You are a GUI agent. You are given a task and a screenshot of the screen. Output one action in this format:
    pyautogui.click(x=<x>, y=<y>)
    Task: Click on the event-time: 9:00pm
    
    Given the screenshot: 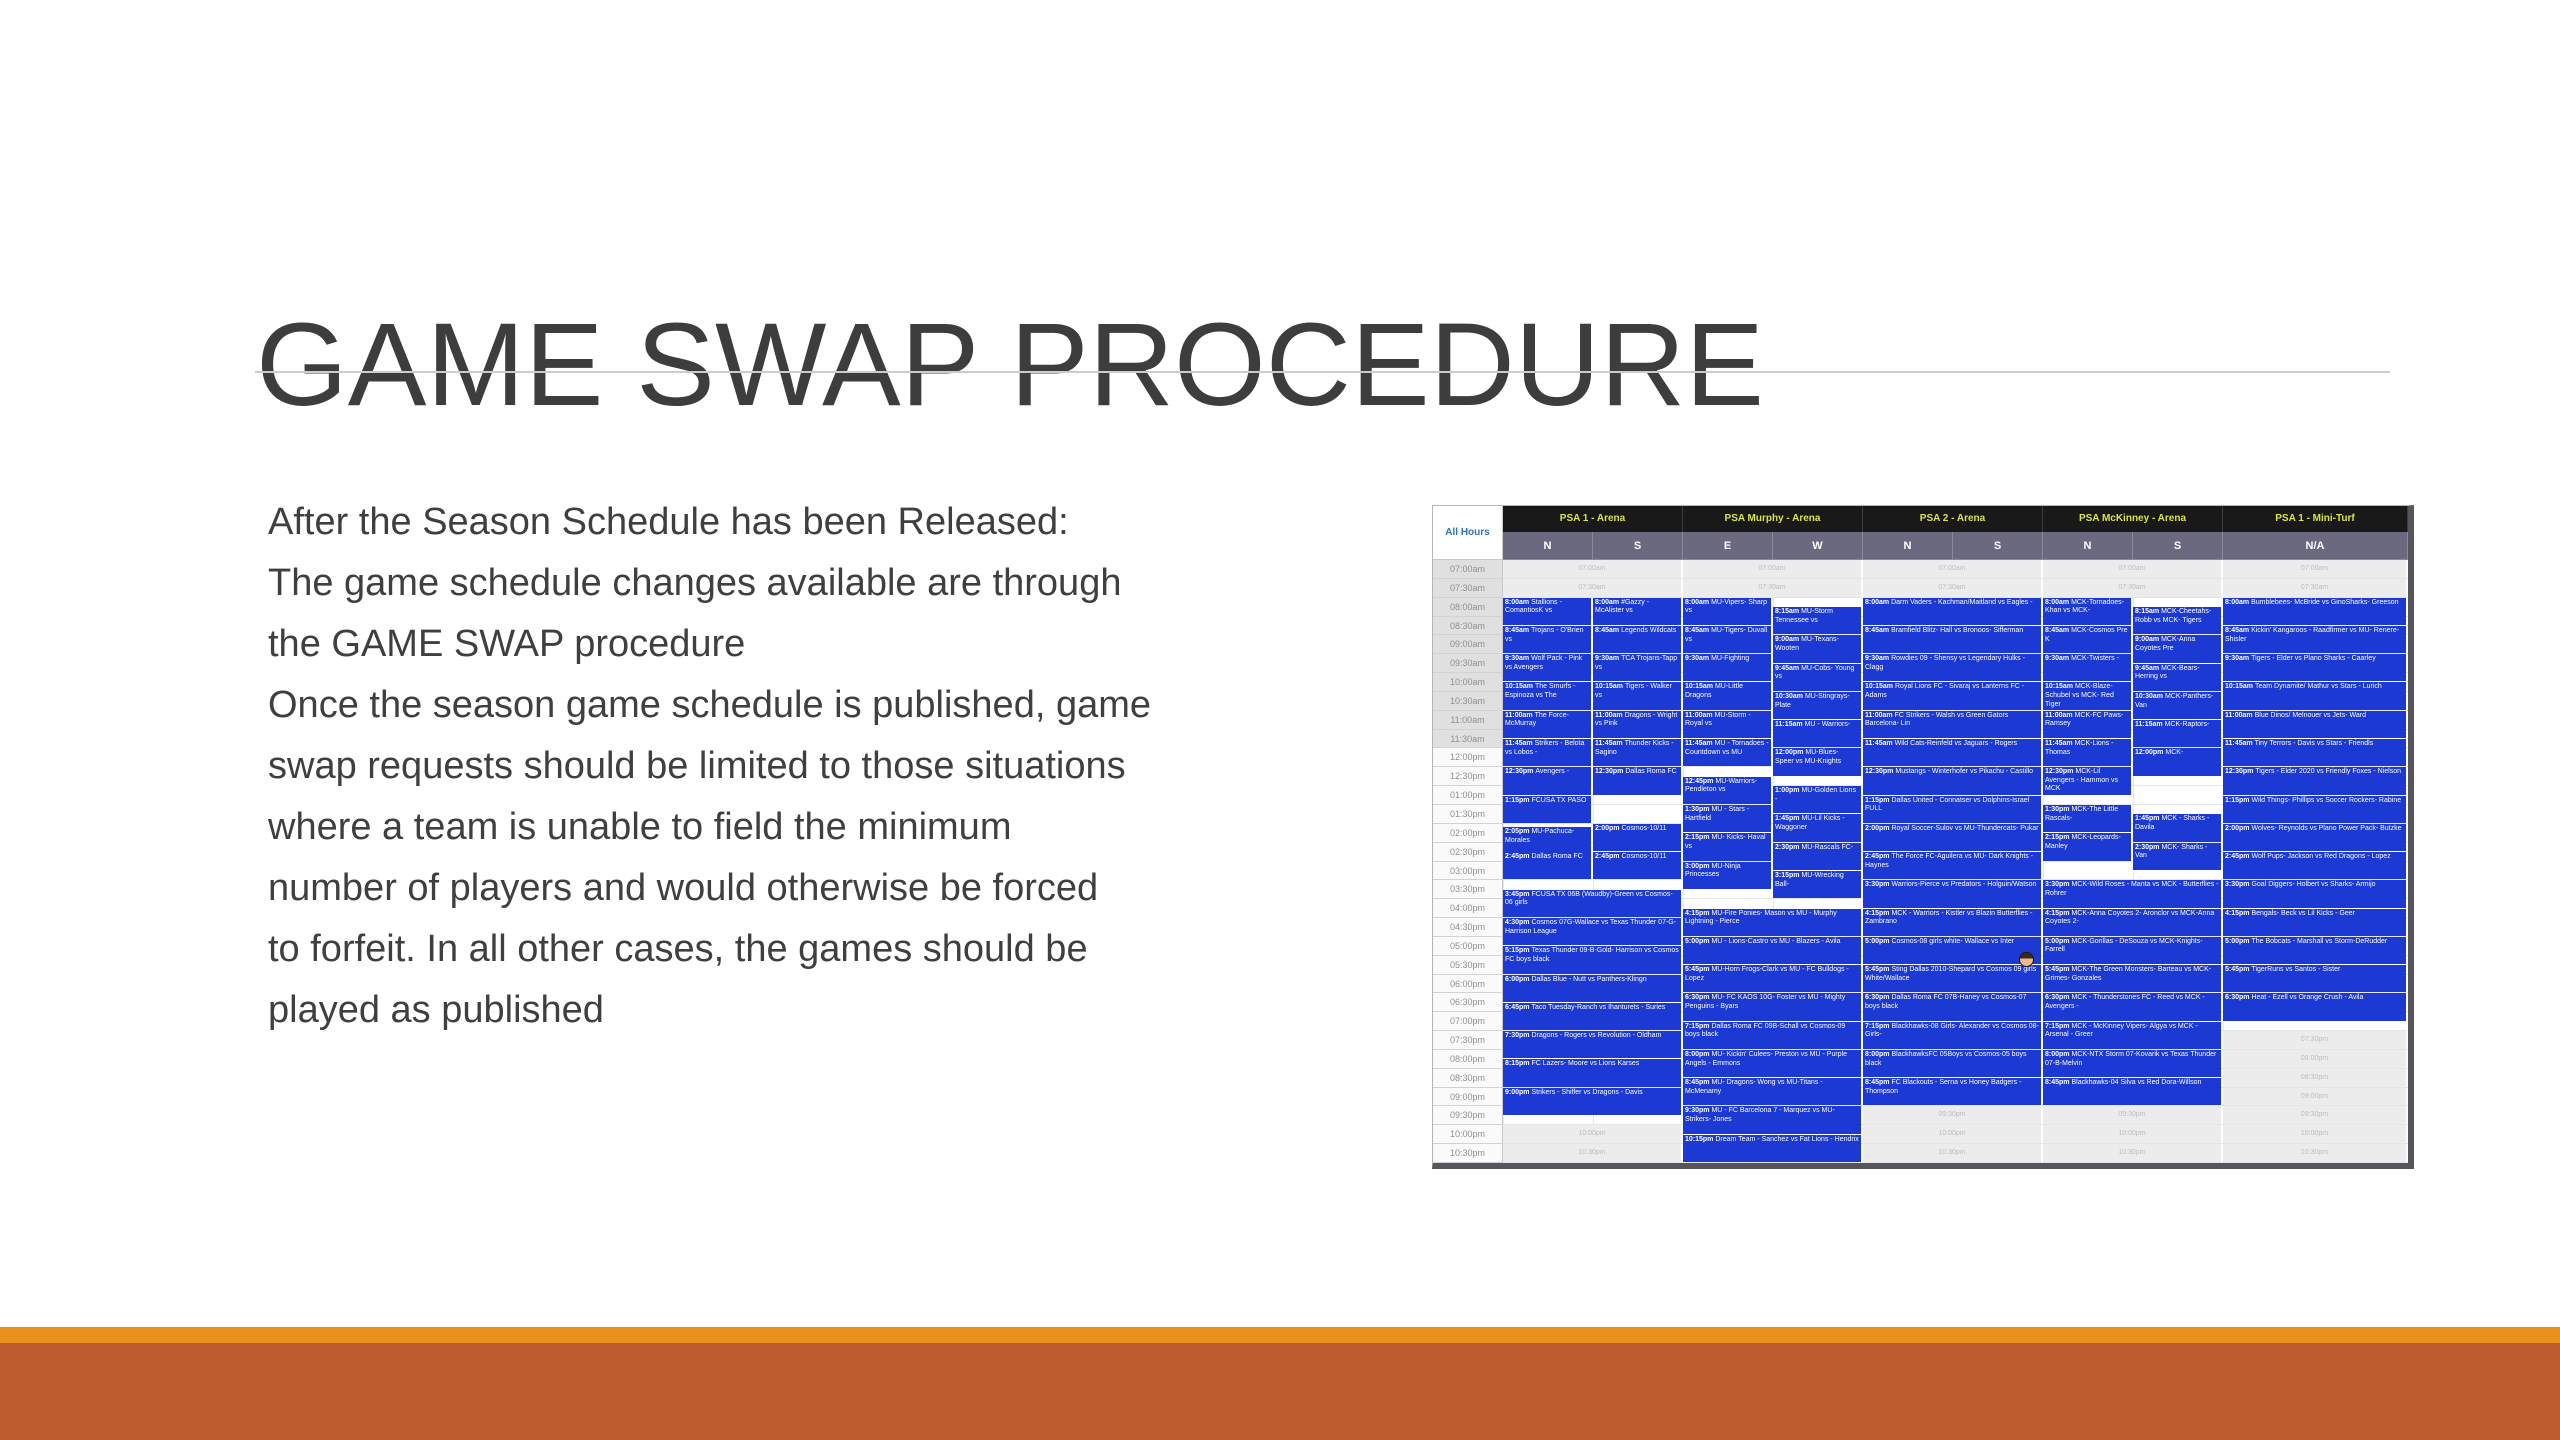 What is the action you would take?
    pyautogui.click(x=1518, y=1092)
    